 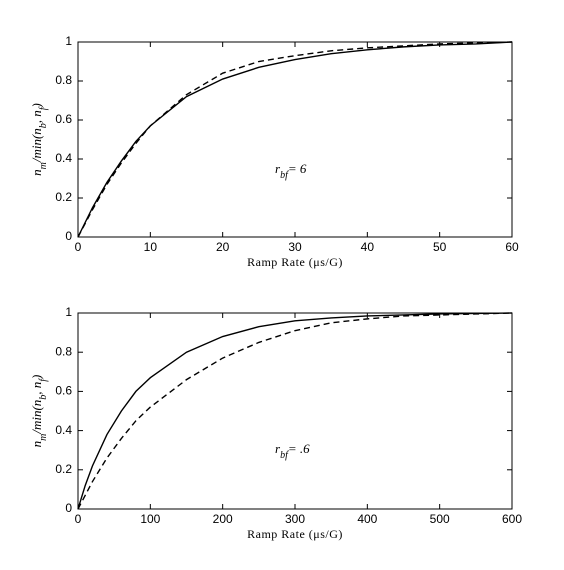 What do you see at coordinates (440, 247) in the screenshot?
I see `x-tick-label: 50` at bounding box center [440, 247].